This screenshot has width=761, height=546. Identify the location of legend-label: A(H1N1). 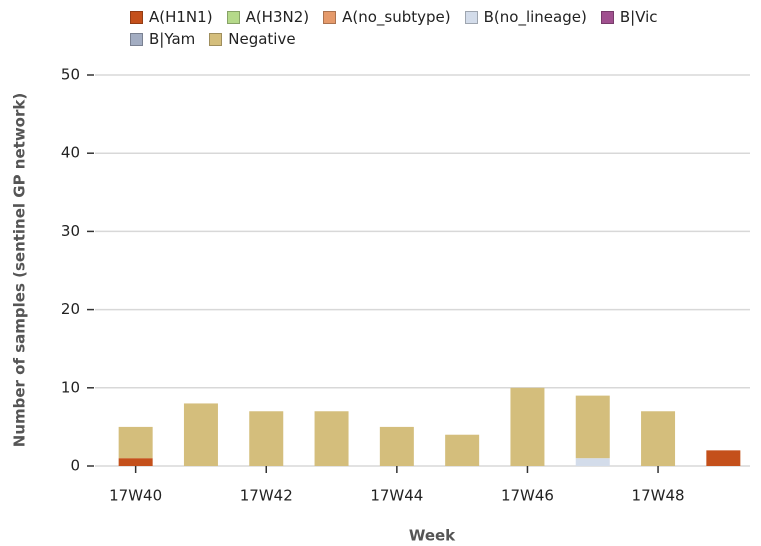
(181, 17).